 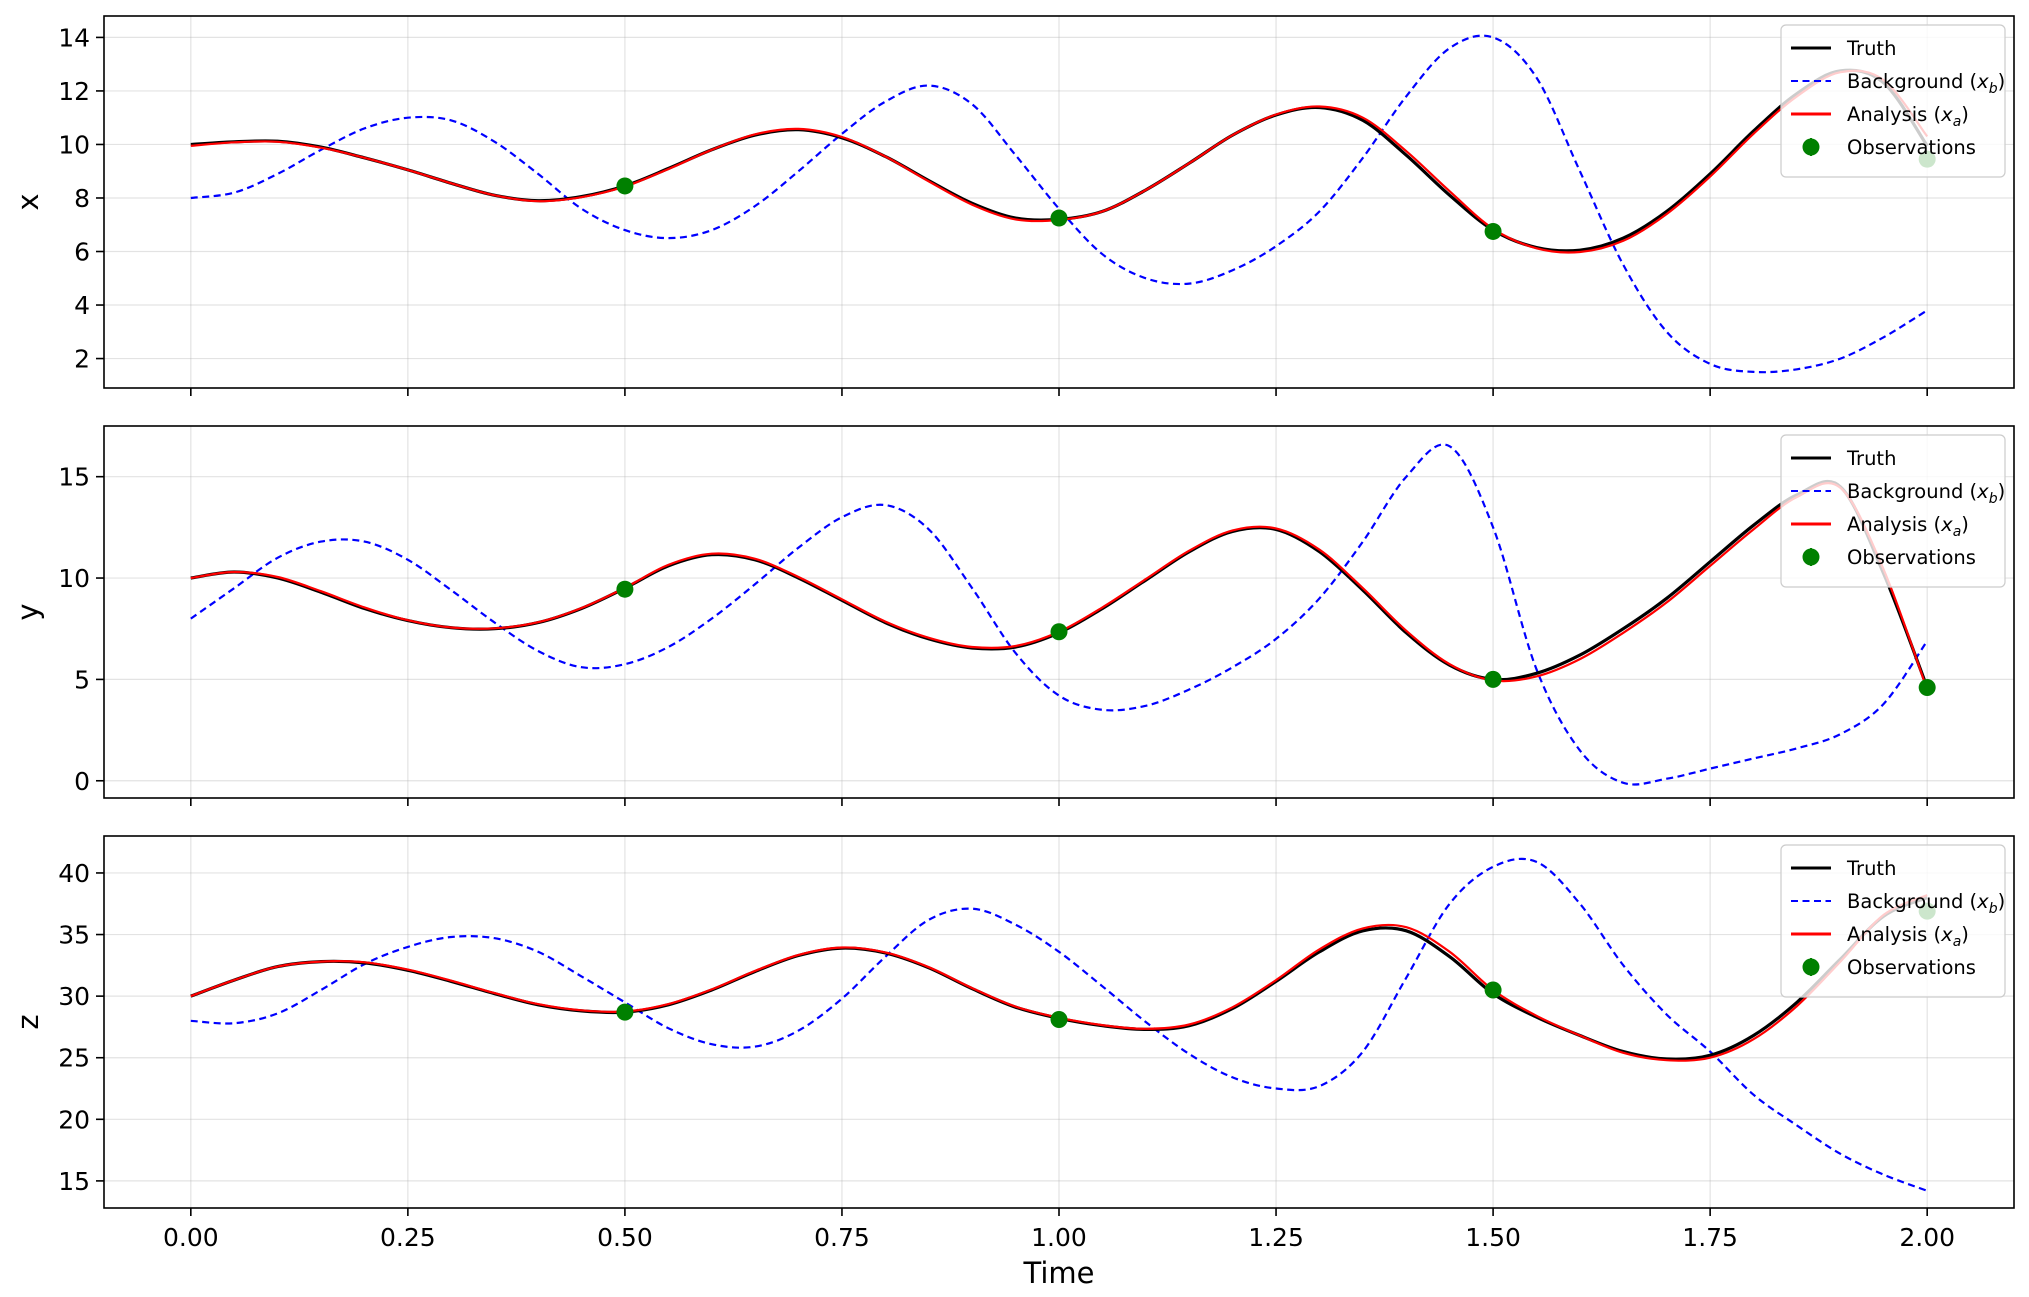 What do you see at coordinates (82, 679) in the screenshot?
I see `y-tick-label: 5` at bounding box center [82, 679].